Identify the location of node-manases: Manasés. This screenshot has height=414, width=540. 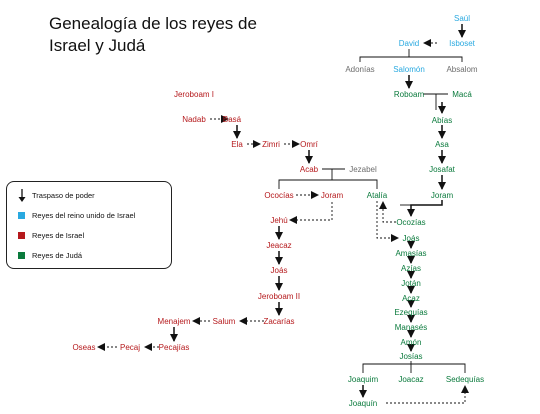
(411, 327).